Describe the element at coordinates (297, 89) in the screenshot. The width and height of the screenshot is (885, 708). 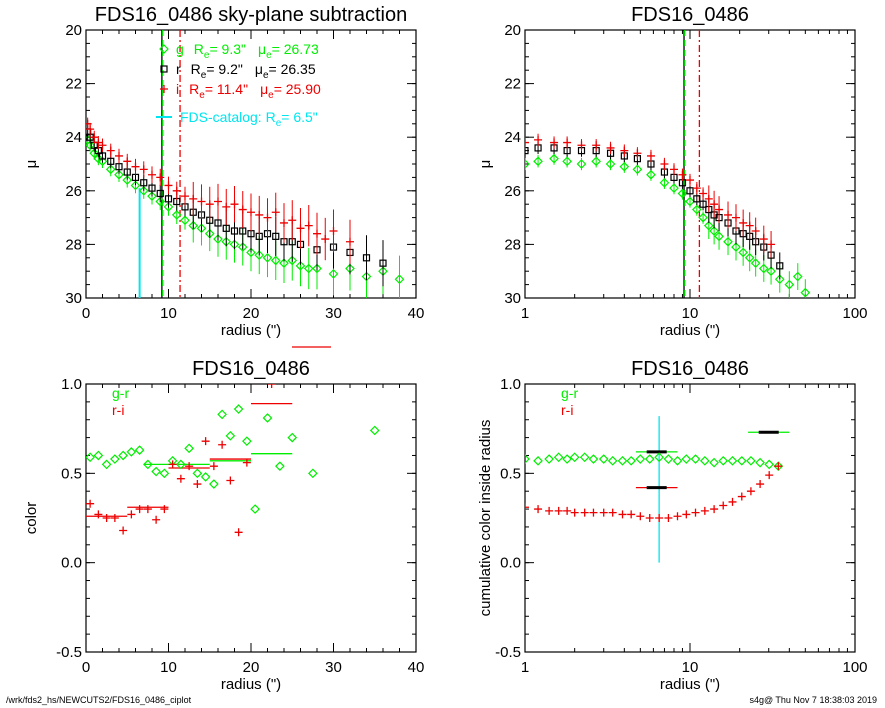
I see `legend-mu-val: = 25.90` at that location.